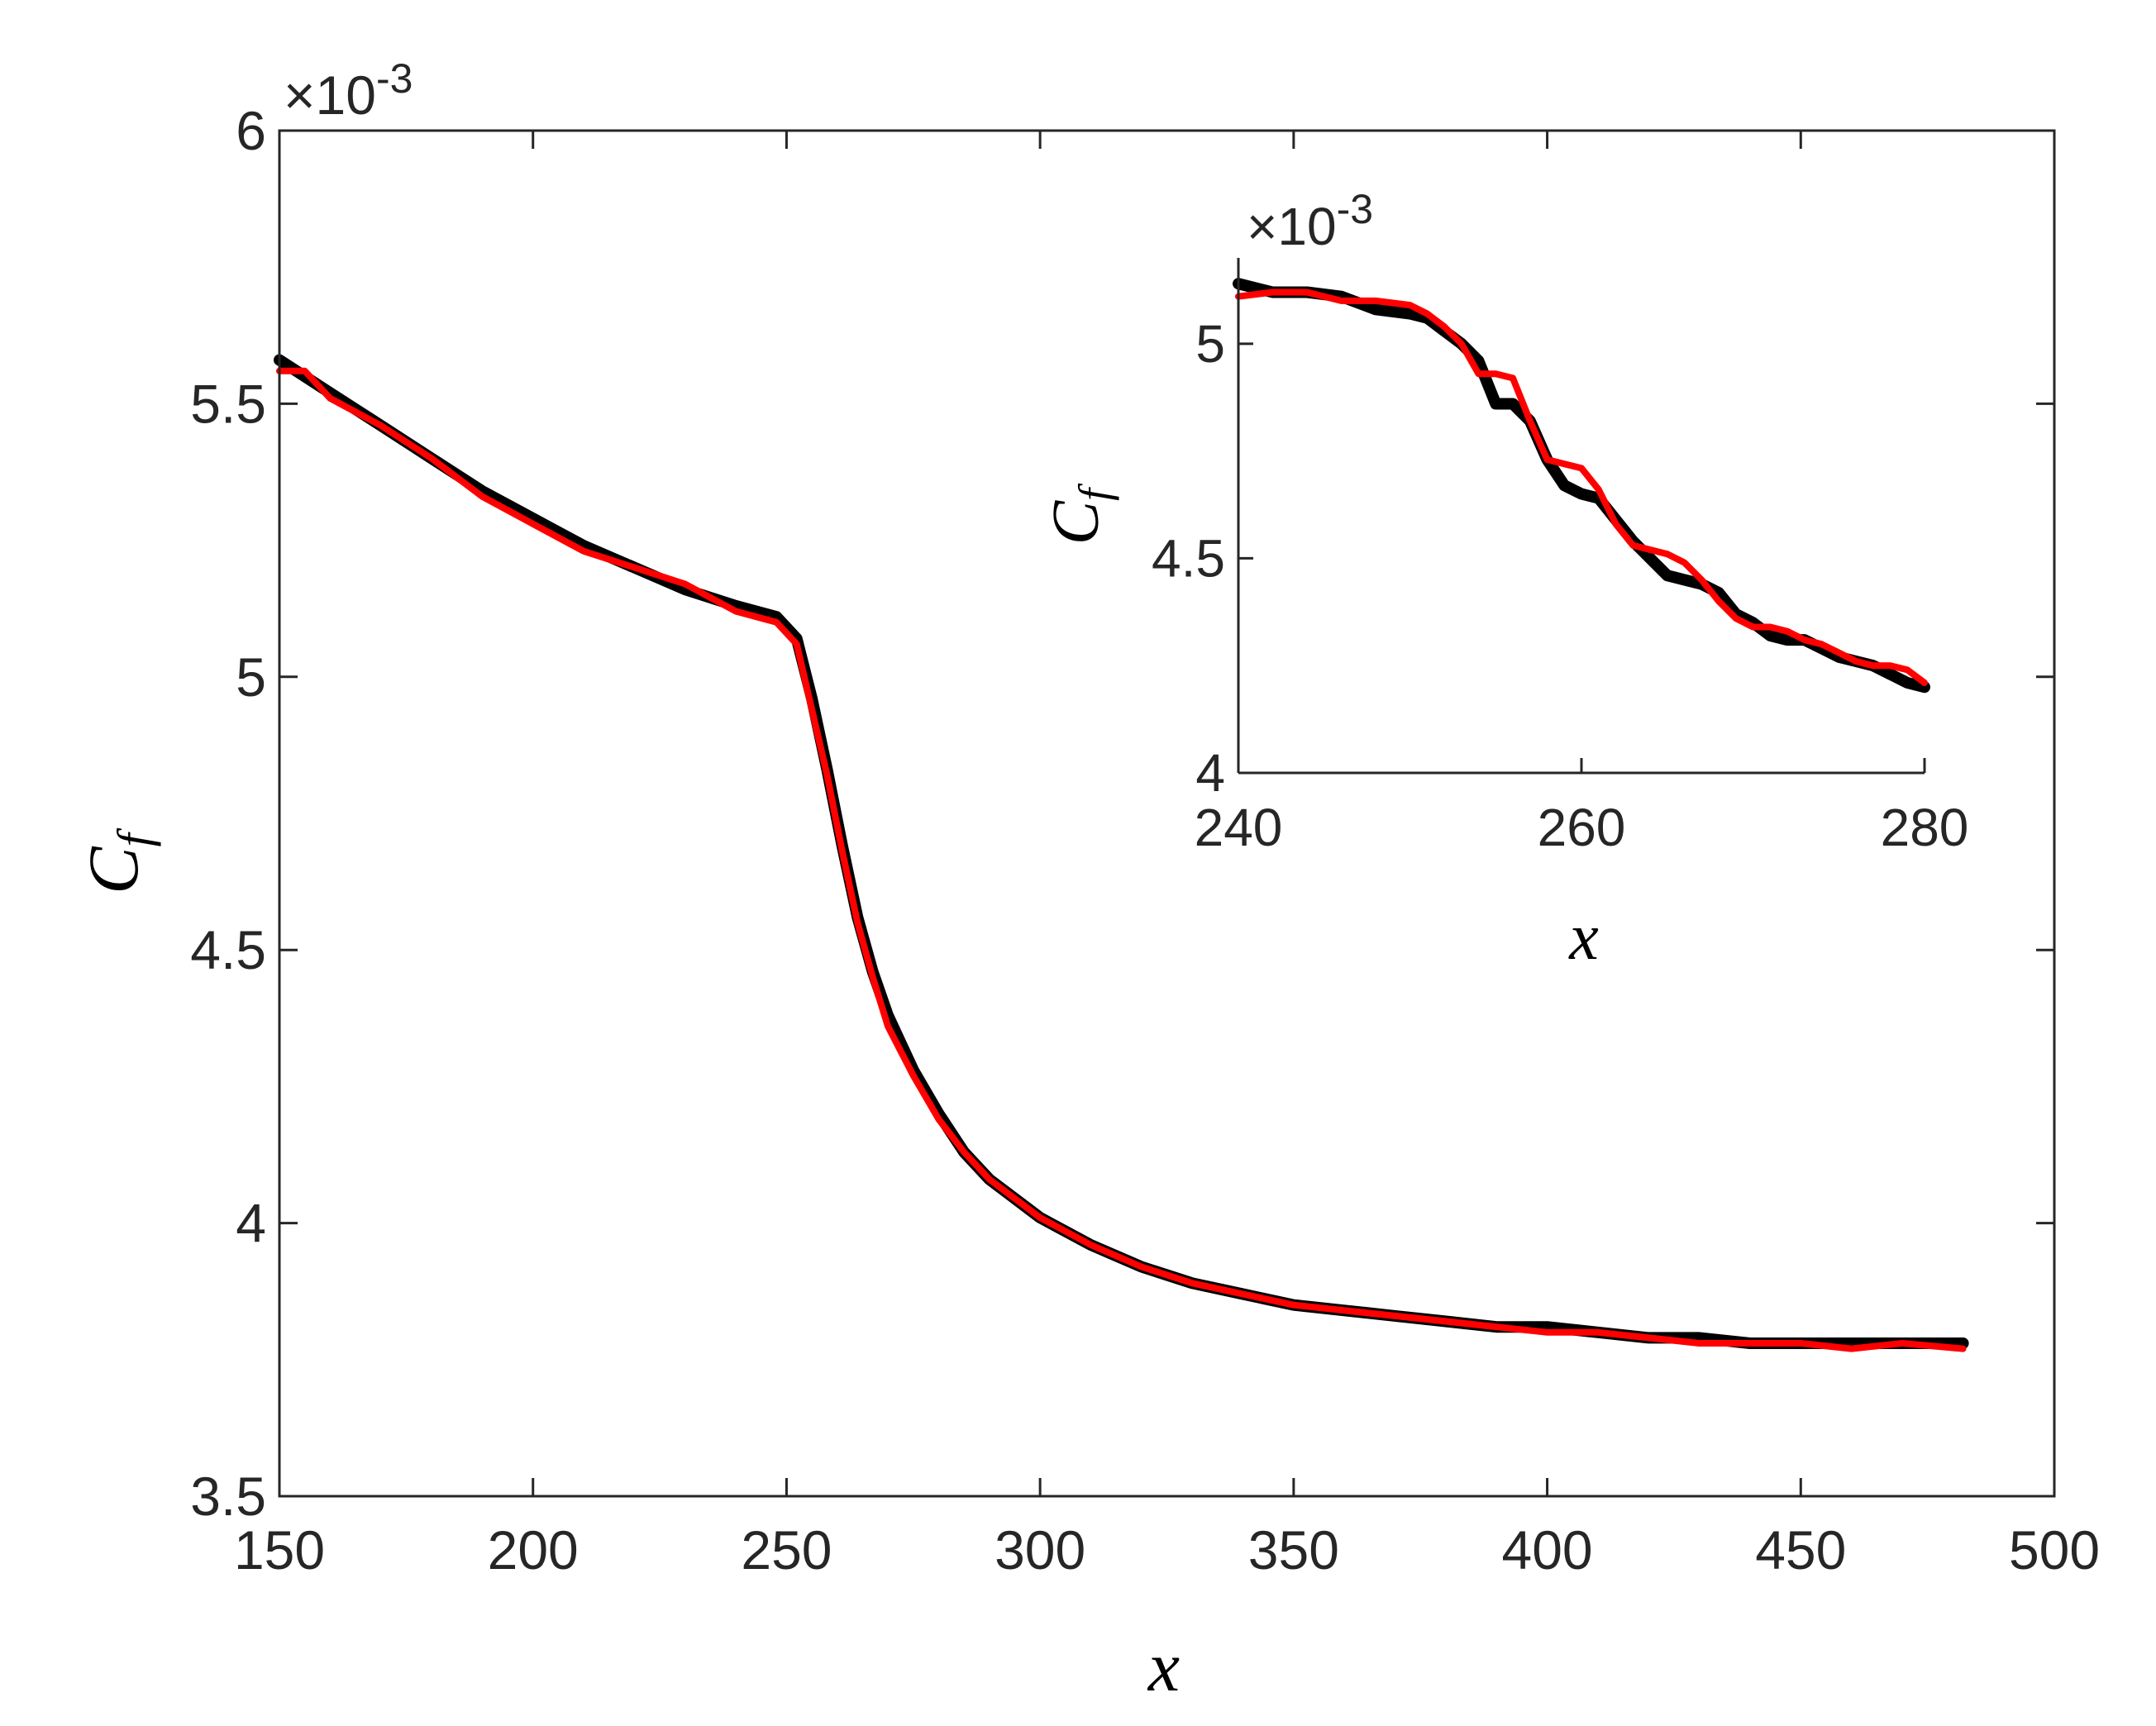 This screenshot has width=2156, height=1726. Describe the element at coordinates (1355, 209) in the screenshot. I see `inset-y-exponent-power: -3` at that location.